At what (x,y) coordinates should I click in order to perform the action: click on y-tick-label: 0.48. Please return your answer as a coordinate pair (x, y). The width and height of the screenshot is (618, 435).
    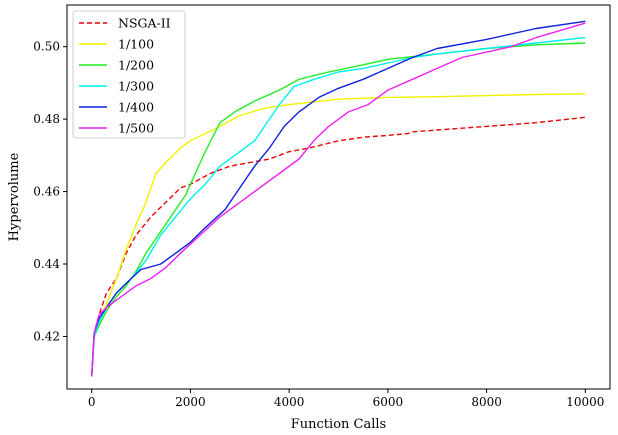
    Looking at the image, I should click on (46, 119).